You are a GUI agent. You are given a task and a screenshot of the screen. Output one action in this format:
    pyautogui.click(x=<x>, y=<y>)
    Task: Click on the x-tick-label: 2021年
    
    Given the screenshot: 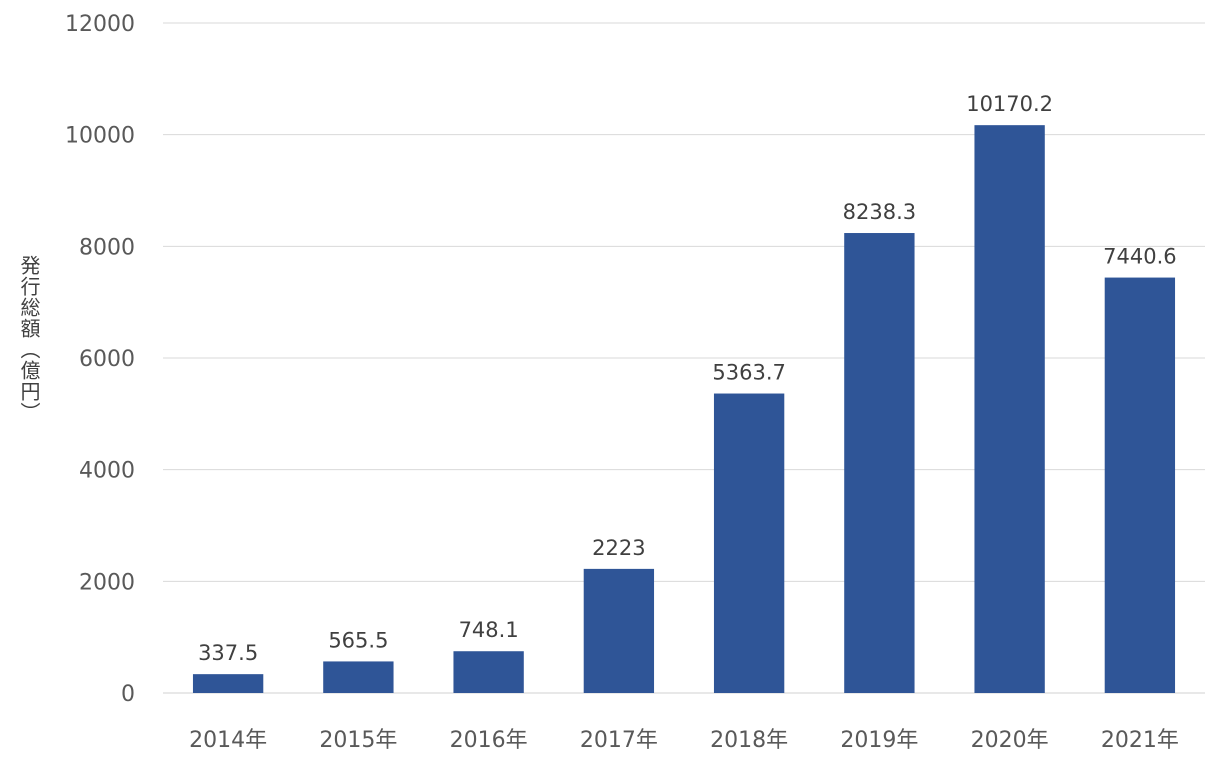 What is the action you would take?
    pyautogui.click(x=1140, y=740)
    